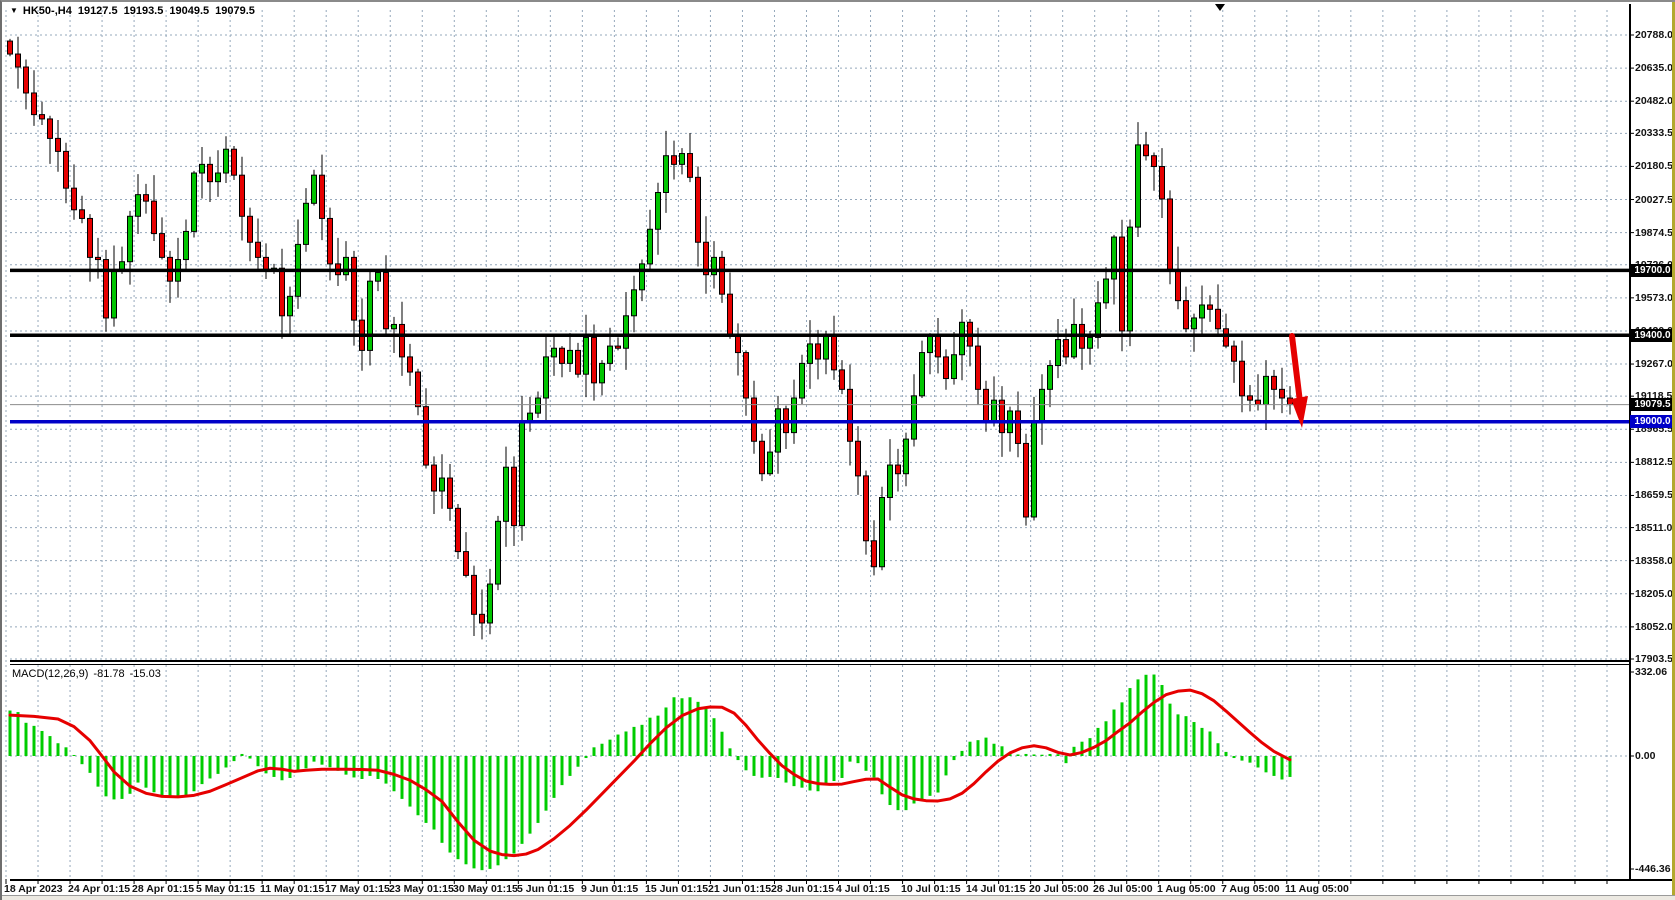 This screenshot has width=1675, height=900. I want to click on time-axis-label: 18 Apr 2023, so click(33, 889).